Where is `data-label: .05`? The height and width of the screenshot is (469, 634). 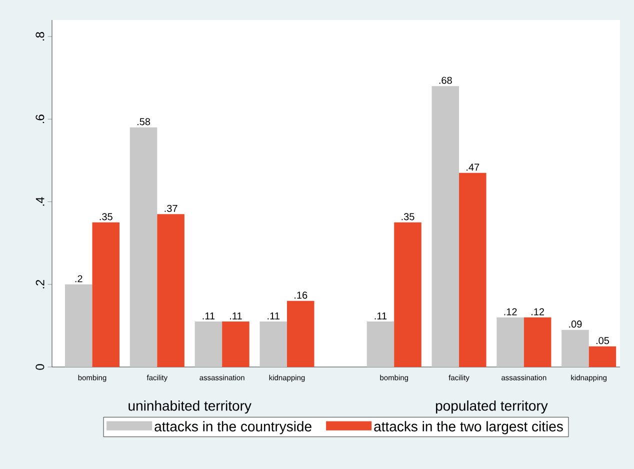 data-label: .05 is located at coordinates (603, 340).